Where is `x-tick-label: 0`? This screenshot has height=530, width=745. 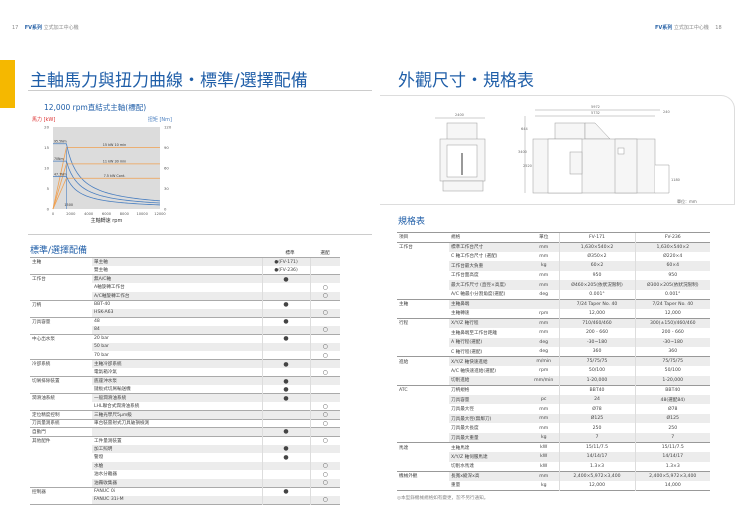
x-tick-label: 0 is located at coordinates (53, 214).